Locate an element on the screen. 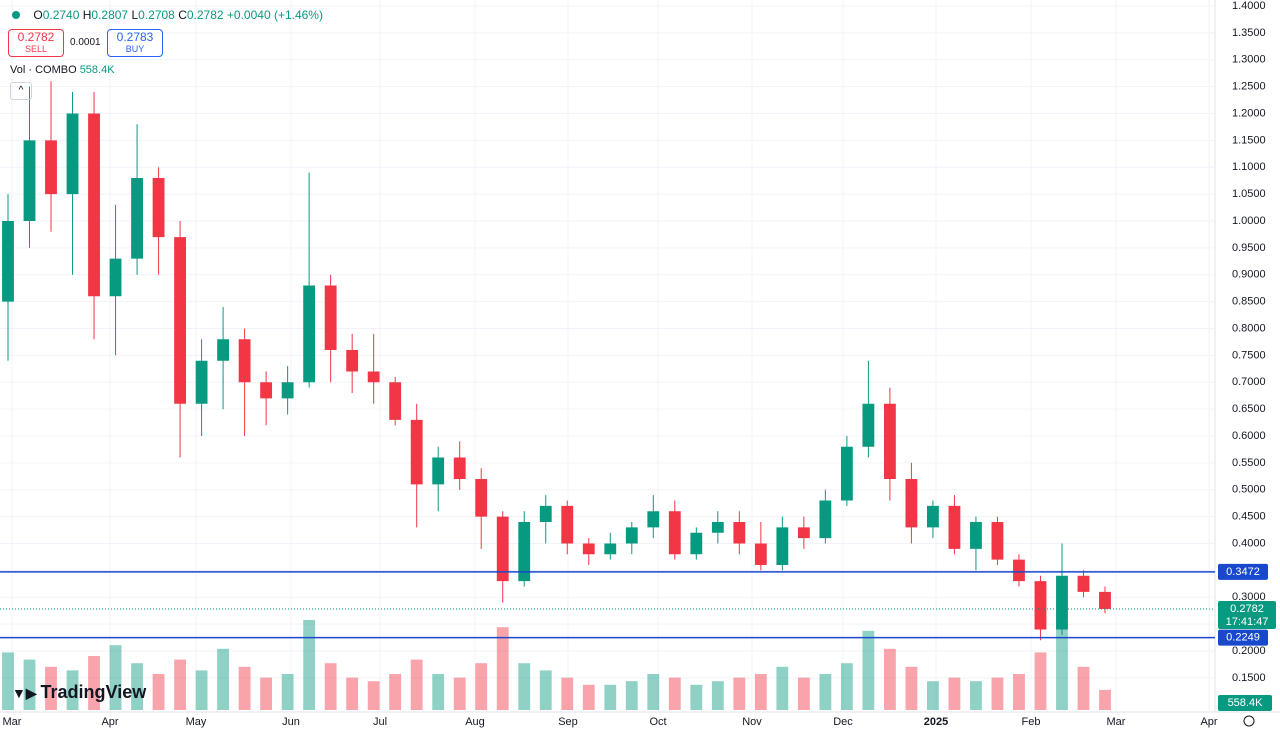 This screenshot has width=1280, height=732. sell-label: SELL is located at coordinates (36, 49).